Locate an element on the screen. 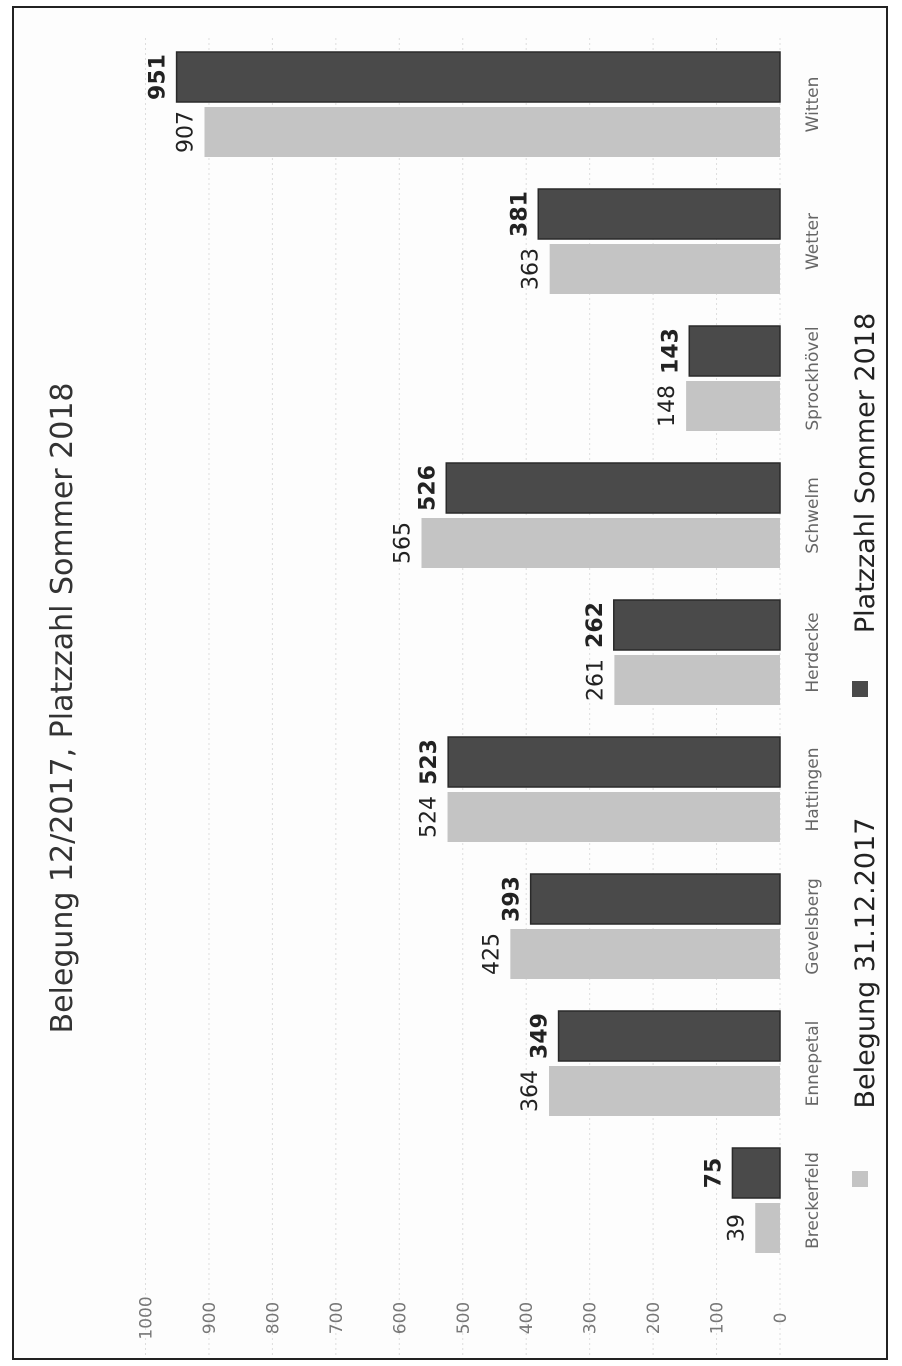 The width and height of the screenshot is (902, 1366). category-group: 526 565 Schwelm is located at coordinates (607, 515).